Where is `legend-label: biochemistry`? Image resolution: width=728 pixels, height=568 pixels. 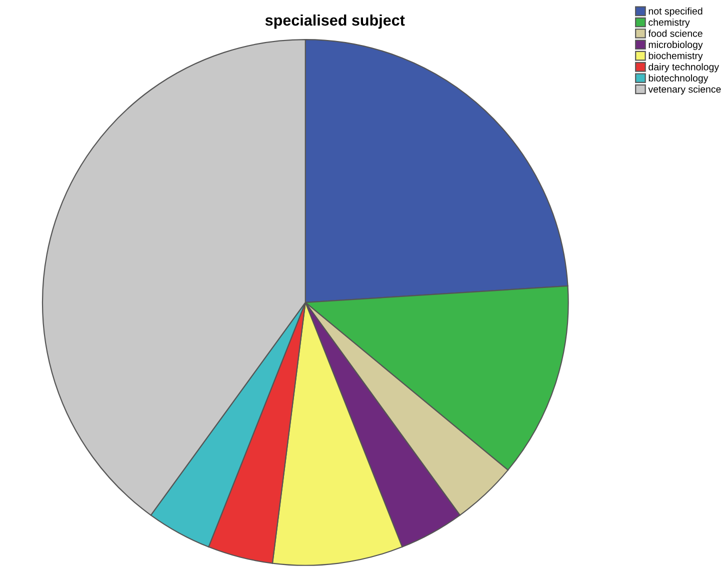 legend-label: biochemistry is located at coordinates (675, 57).